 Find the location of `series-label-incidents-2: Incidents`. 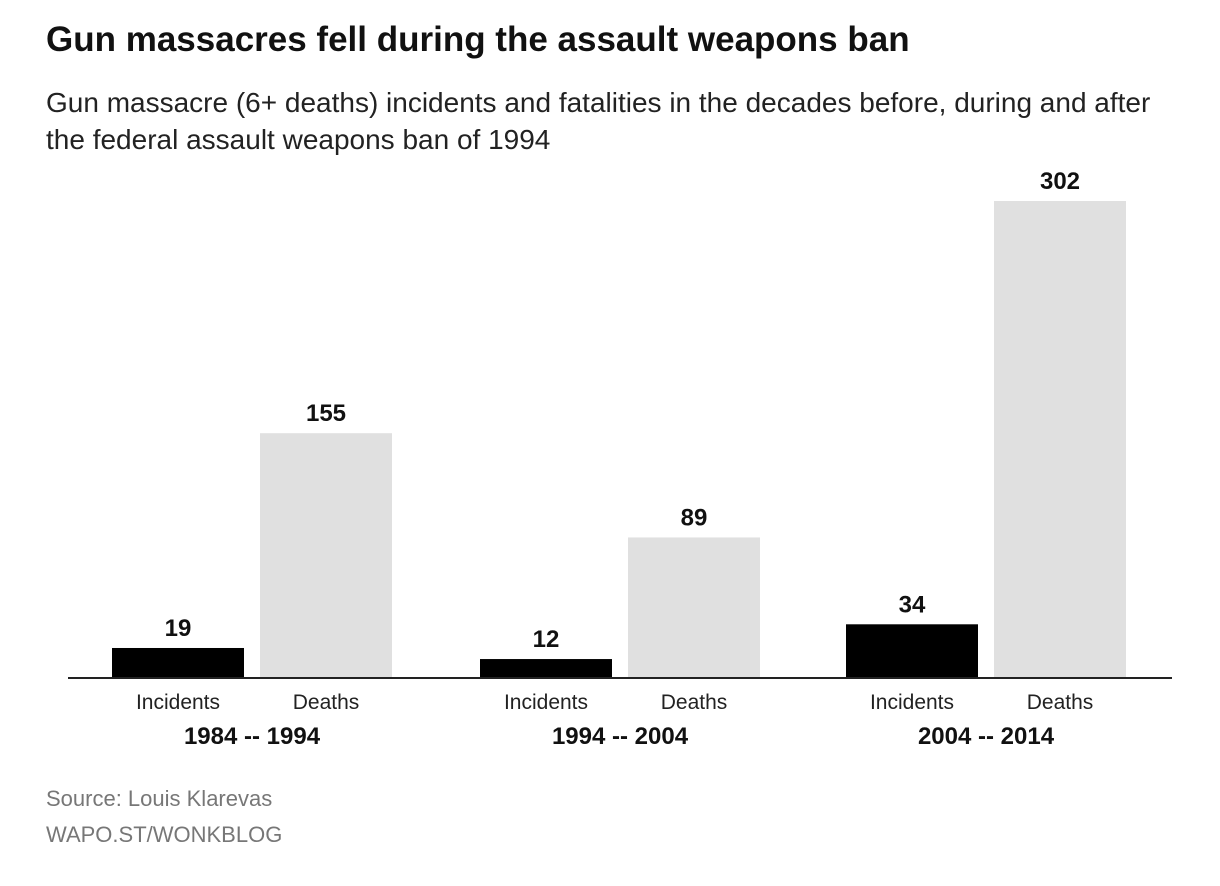

series-label-incidents-2: Incidents is located at coordinates (546, 702).